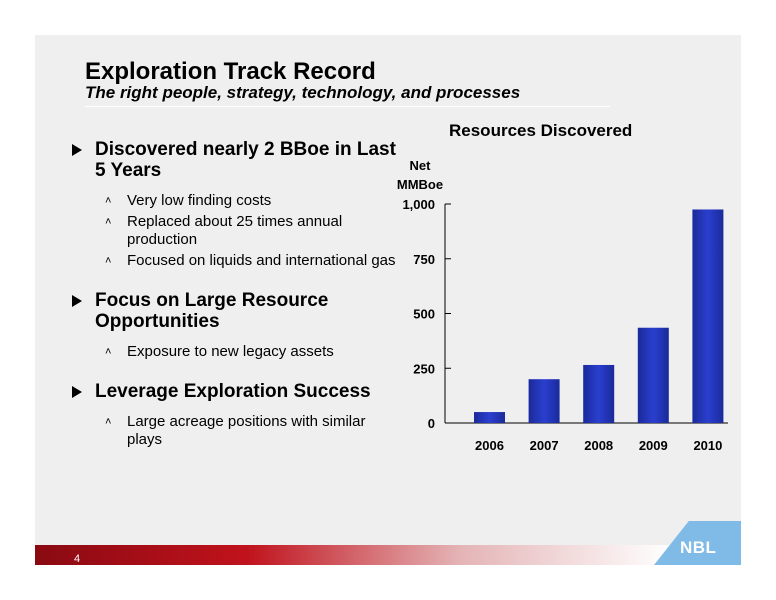 This screenshot has height=600, width=776. Describe the element at coordinates (388, 555) in the screenshot. I see `footer-bar` at that location.